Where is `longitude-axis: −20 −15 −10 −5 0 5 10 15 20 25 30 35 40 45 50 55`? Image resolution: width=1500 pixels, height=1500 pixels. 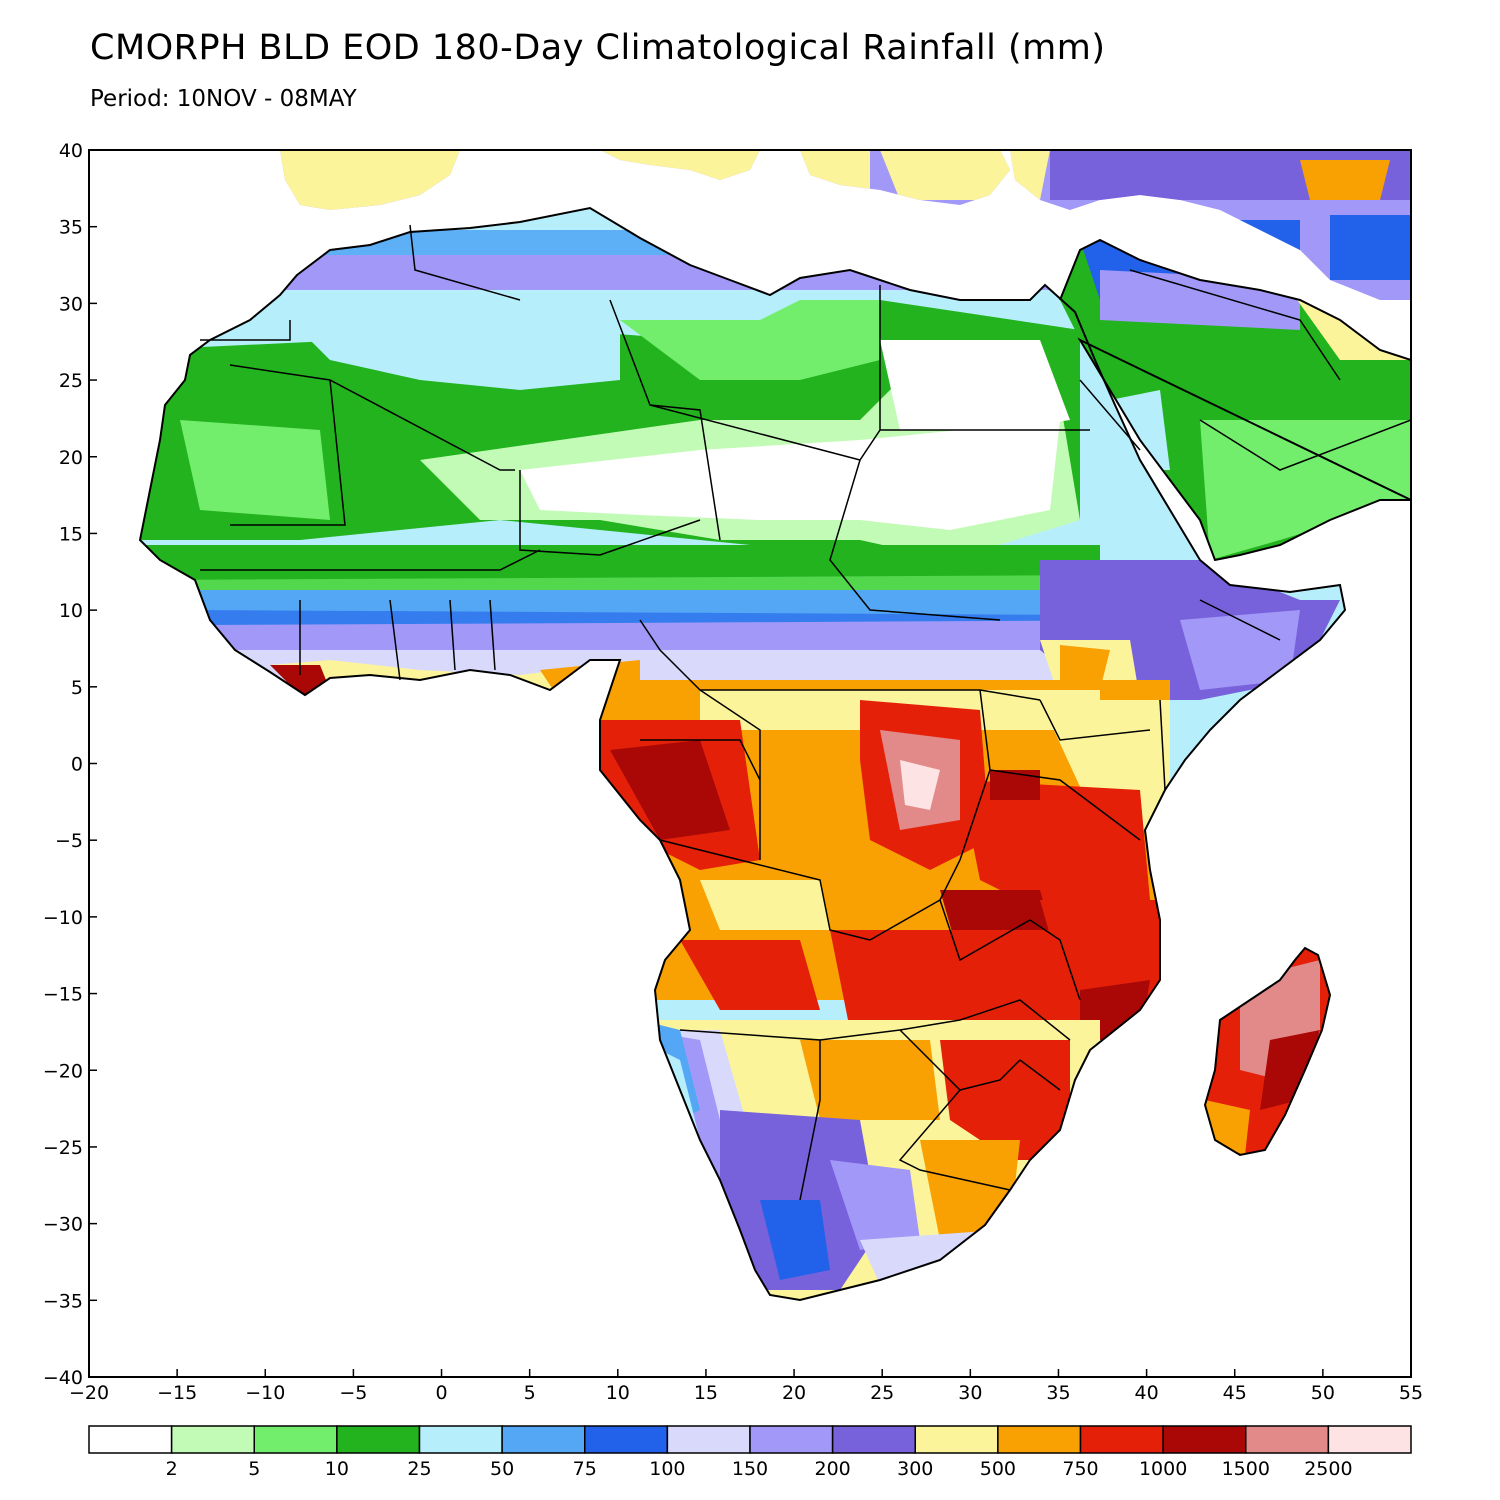 longitude-axis: −20 −15 −10 −5 0 5 10 15 20 25 30 35 40 45 50 55 is located at coordinates (746, 1386).